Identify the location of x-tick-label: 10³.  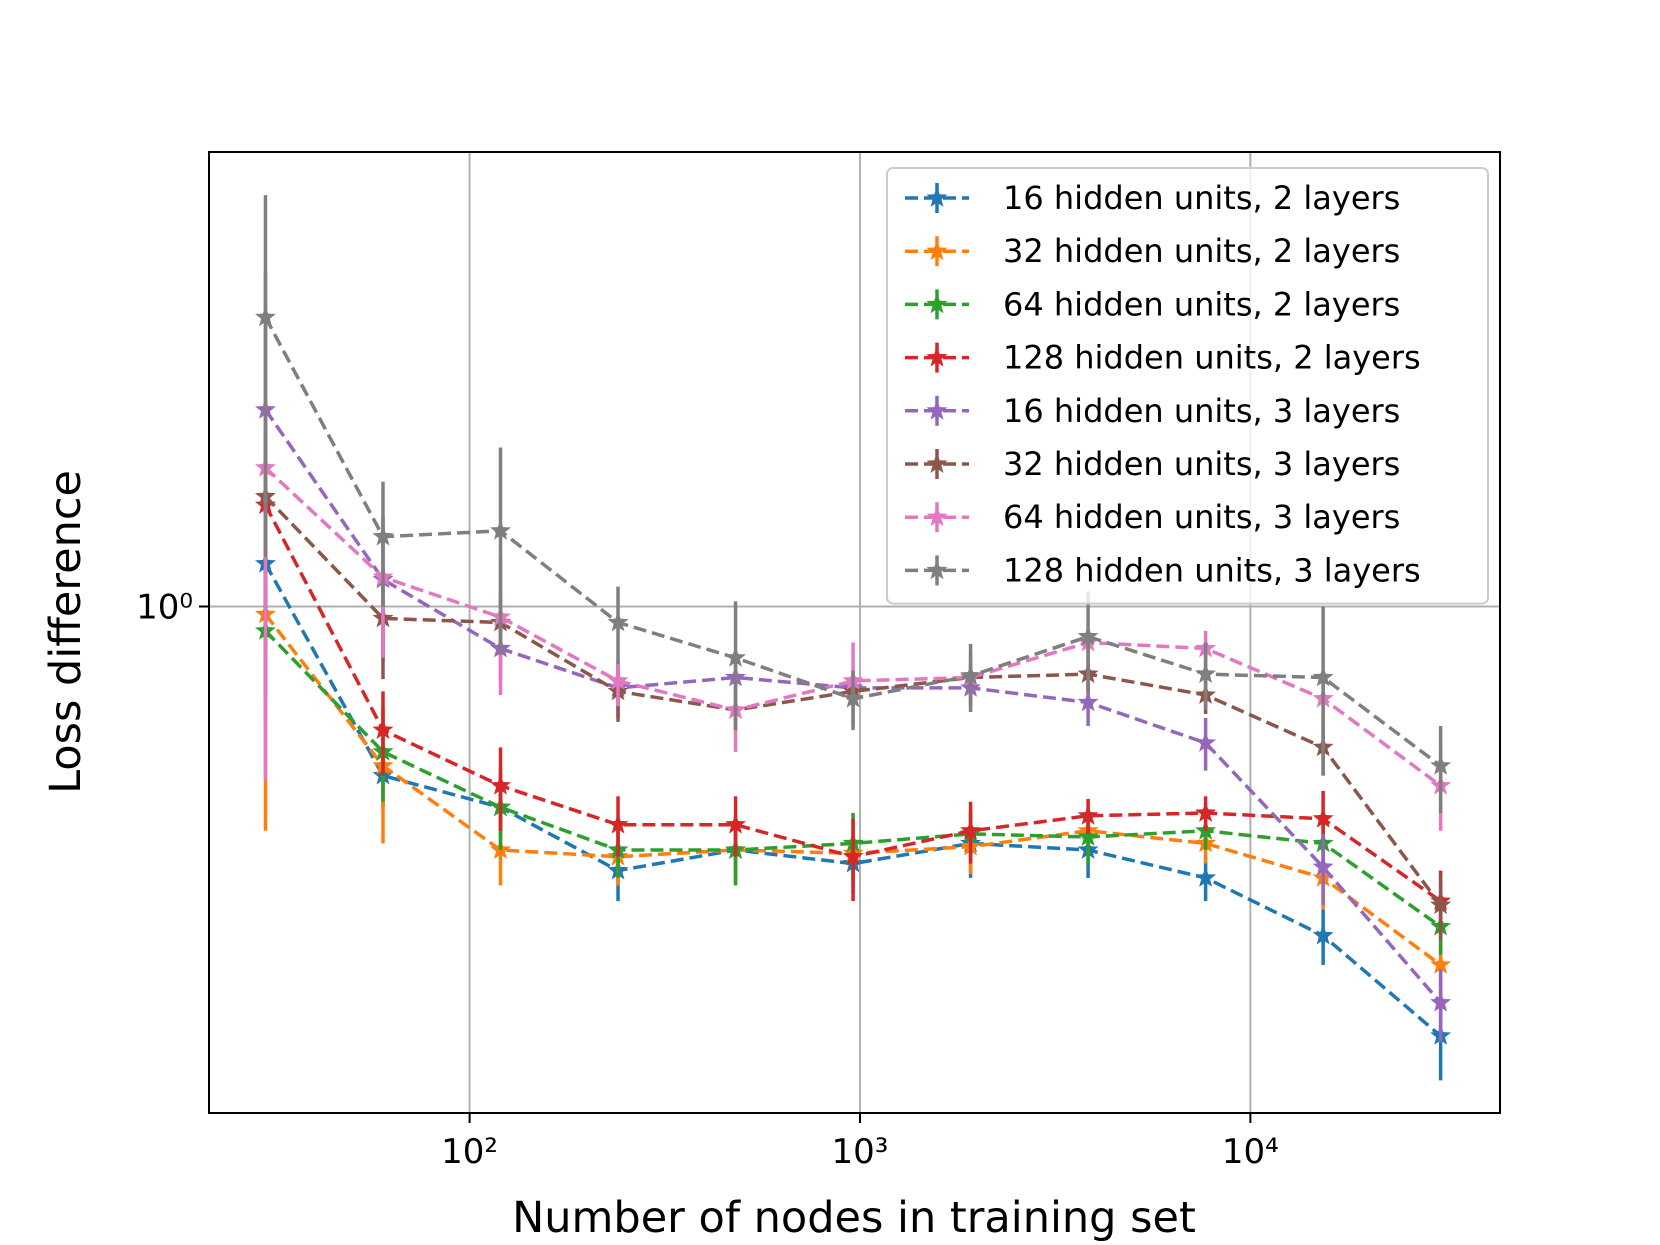
(860, 1152).